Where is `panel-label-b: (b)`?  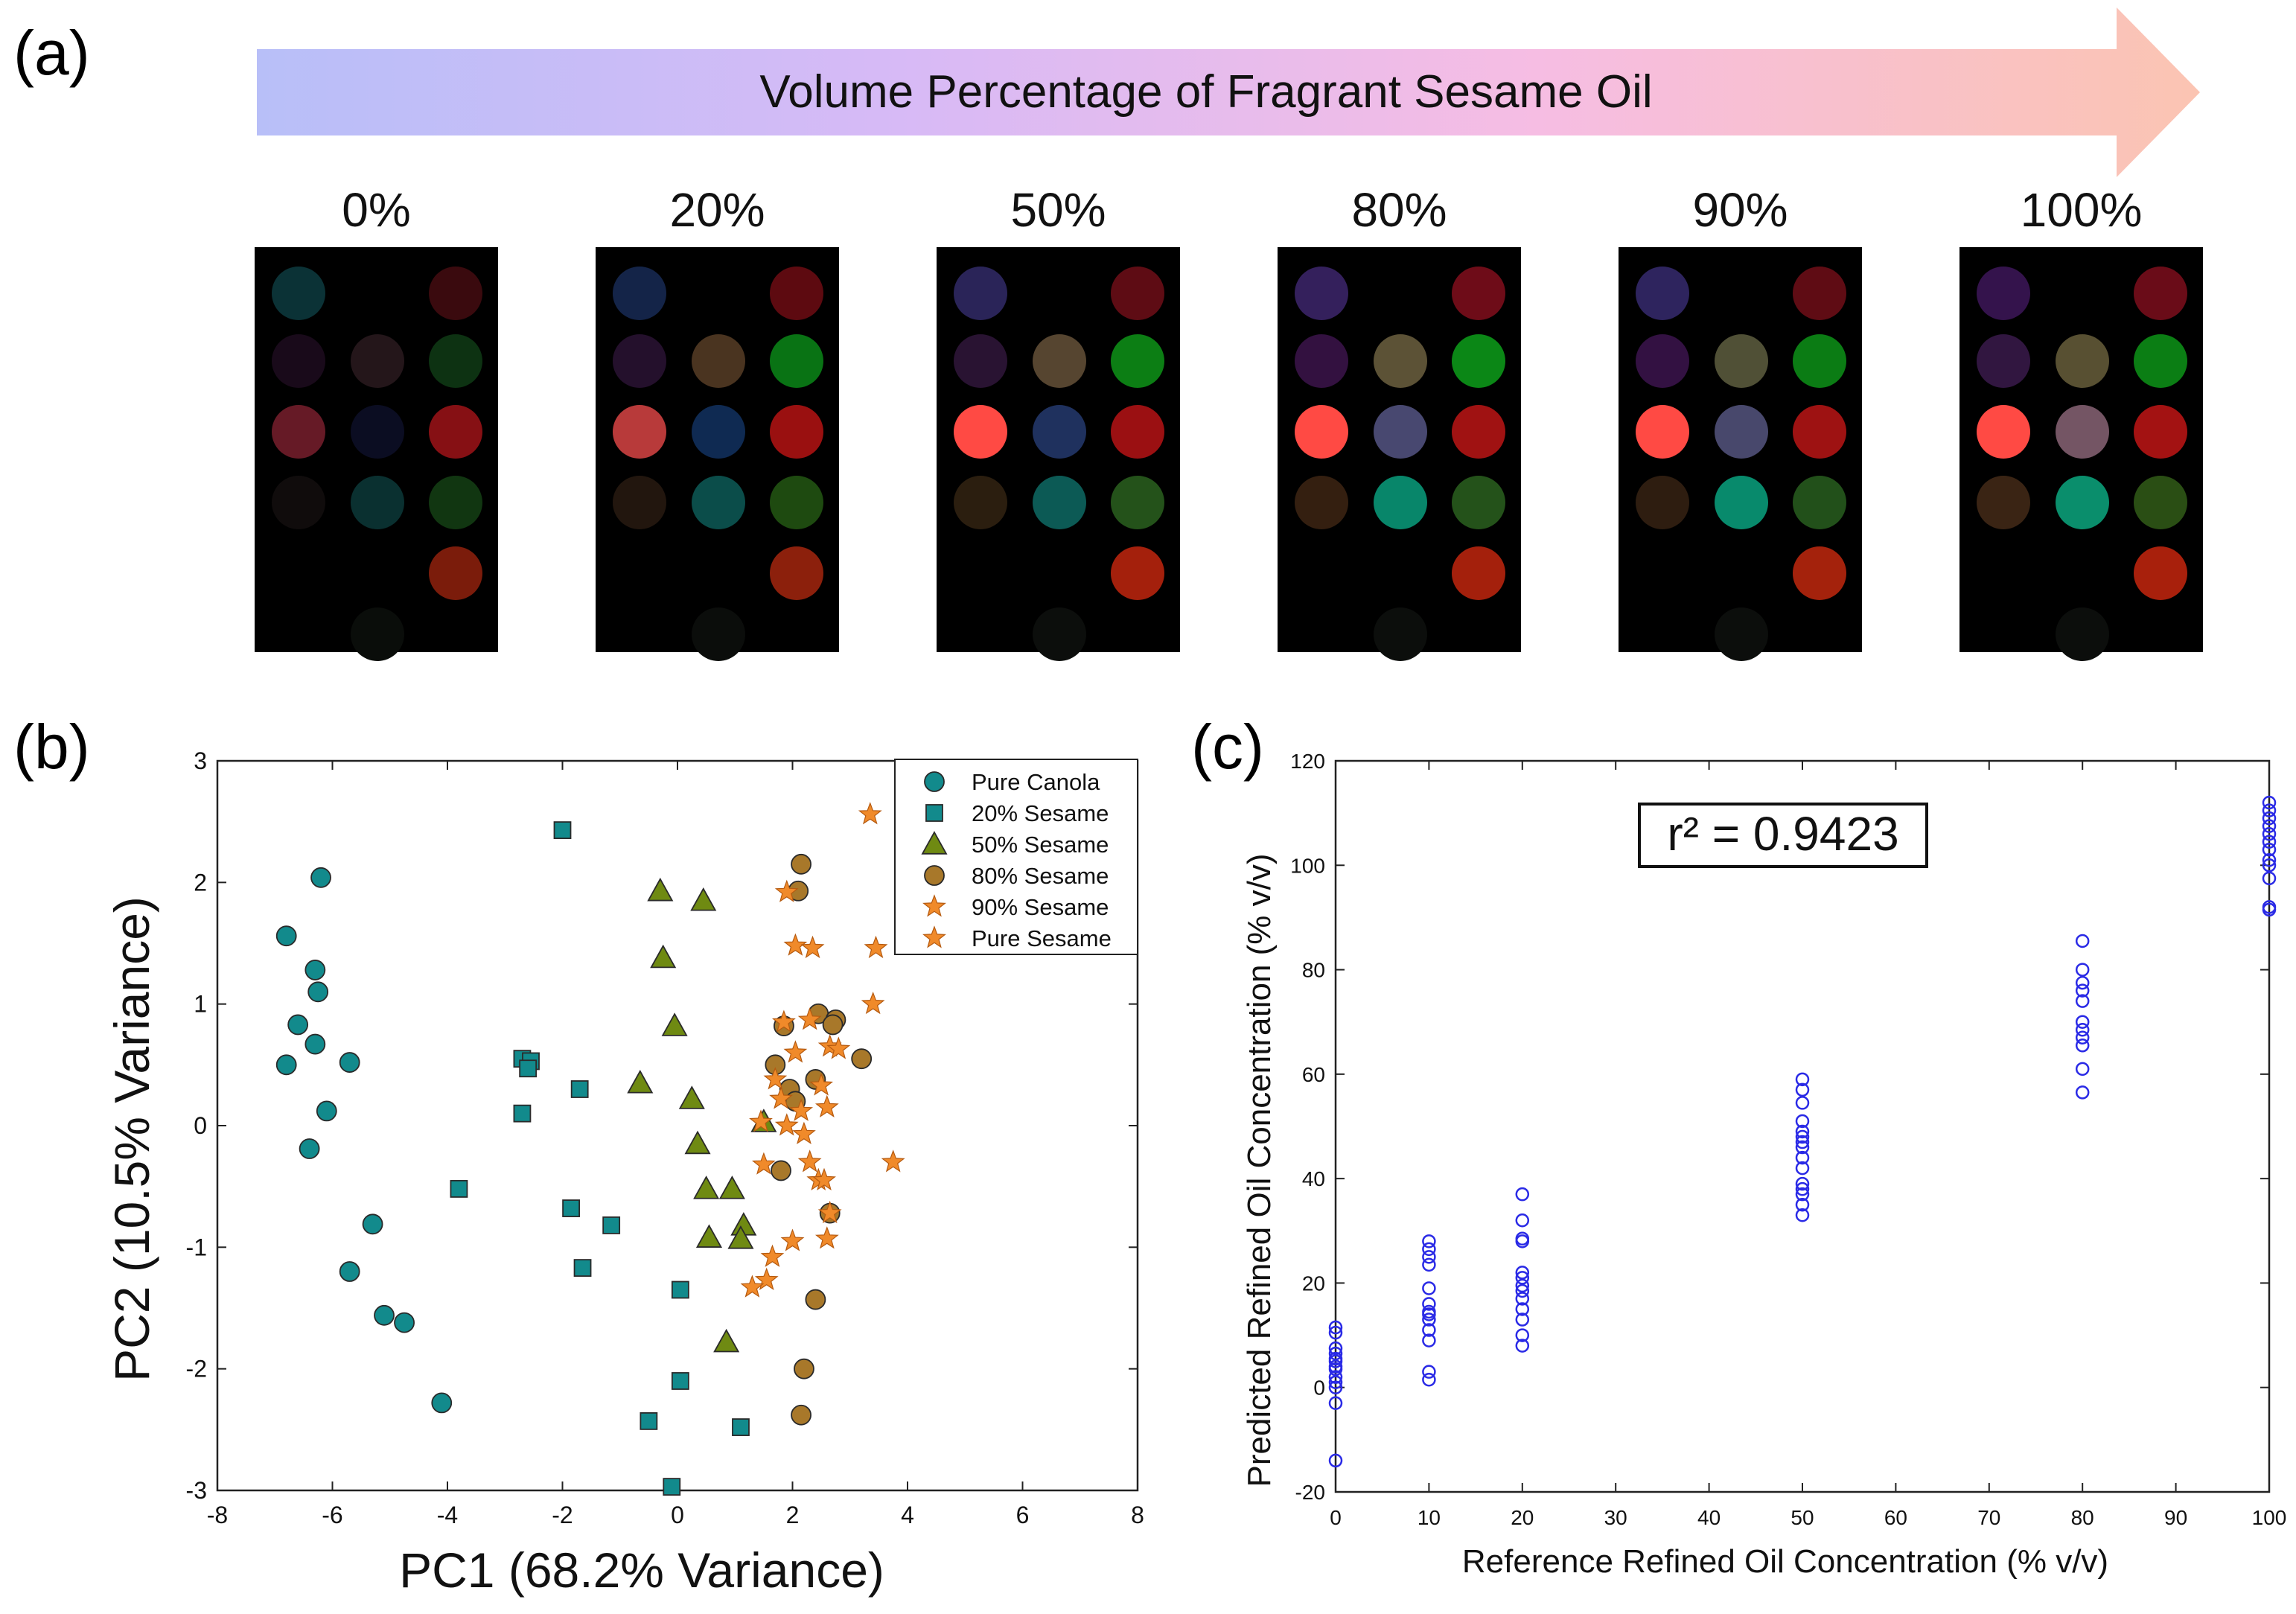 panel-label-b: (b) is located at coordinates (52, 747).